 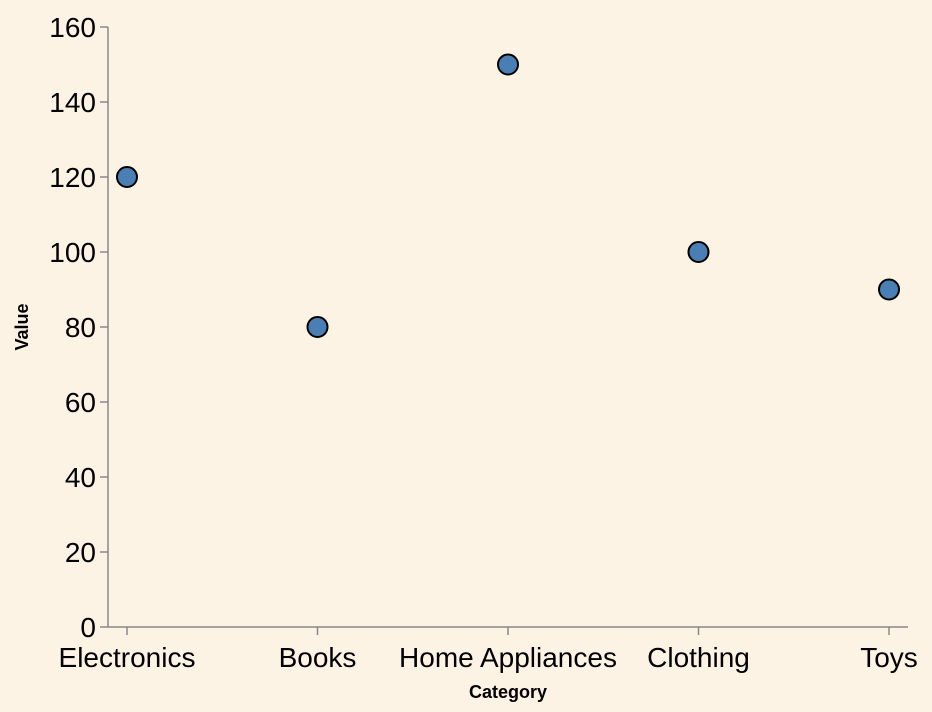 What do you see at coordinates (80, 552) in the screenshot?
I see `y-tick-label: 20` at bounding box center [80, 552].